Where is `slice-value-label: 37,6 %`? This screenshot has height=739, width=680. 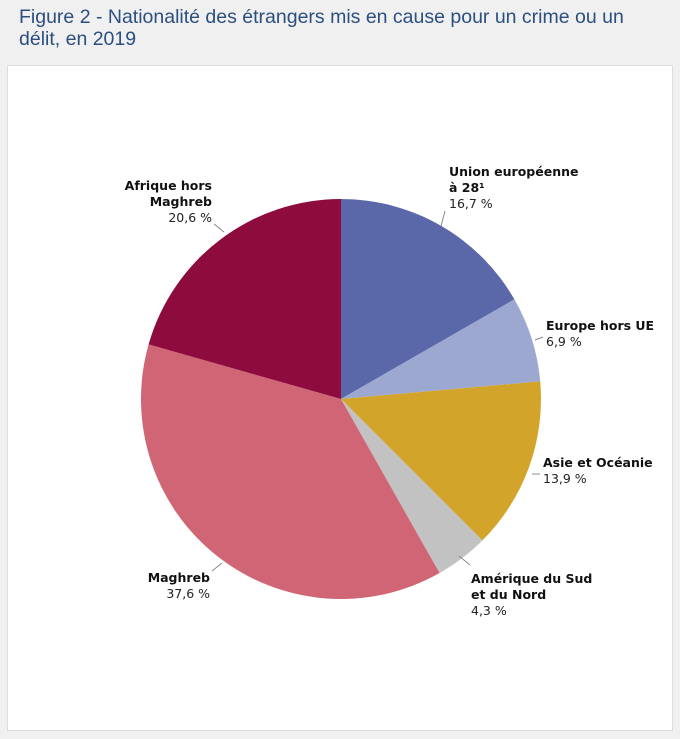
slice-value-label: 37,6 % is located at coordinates (188, 593).